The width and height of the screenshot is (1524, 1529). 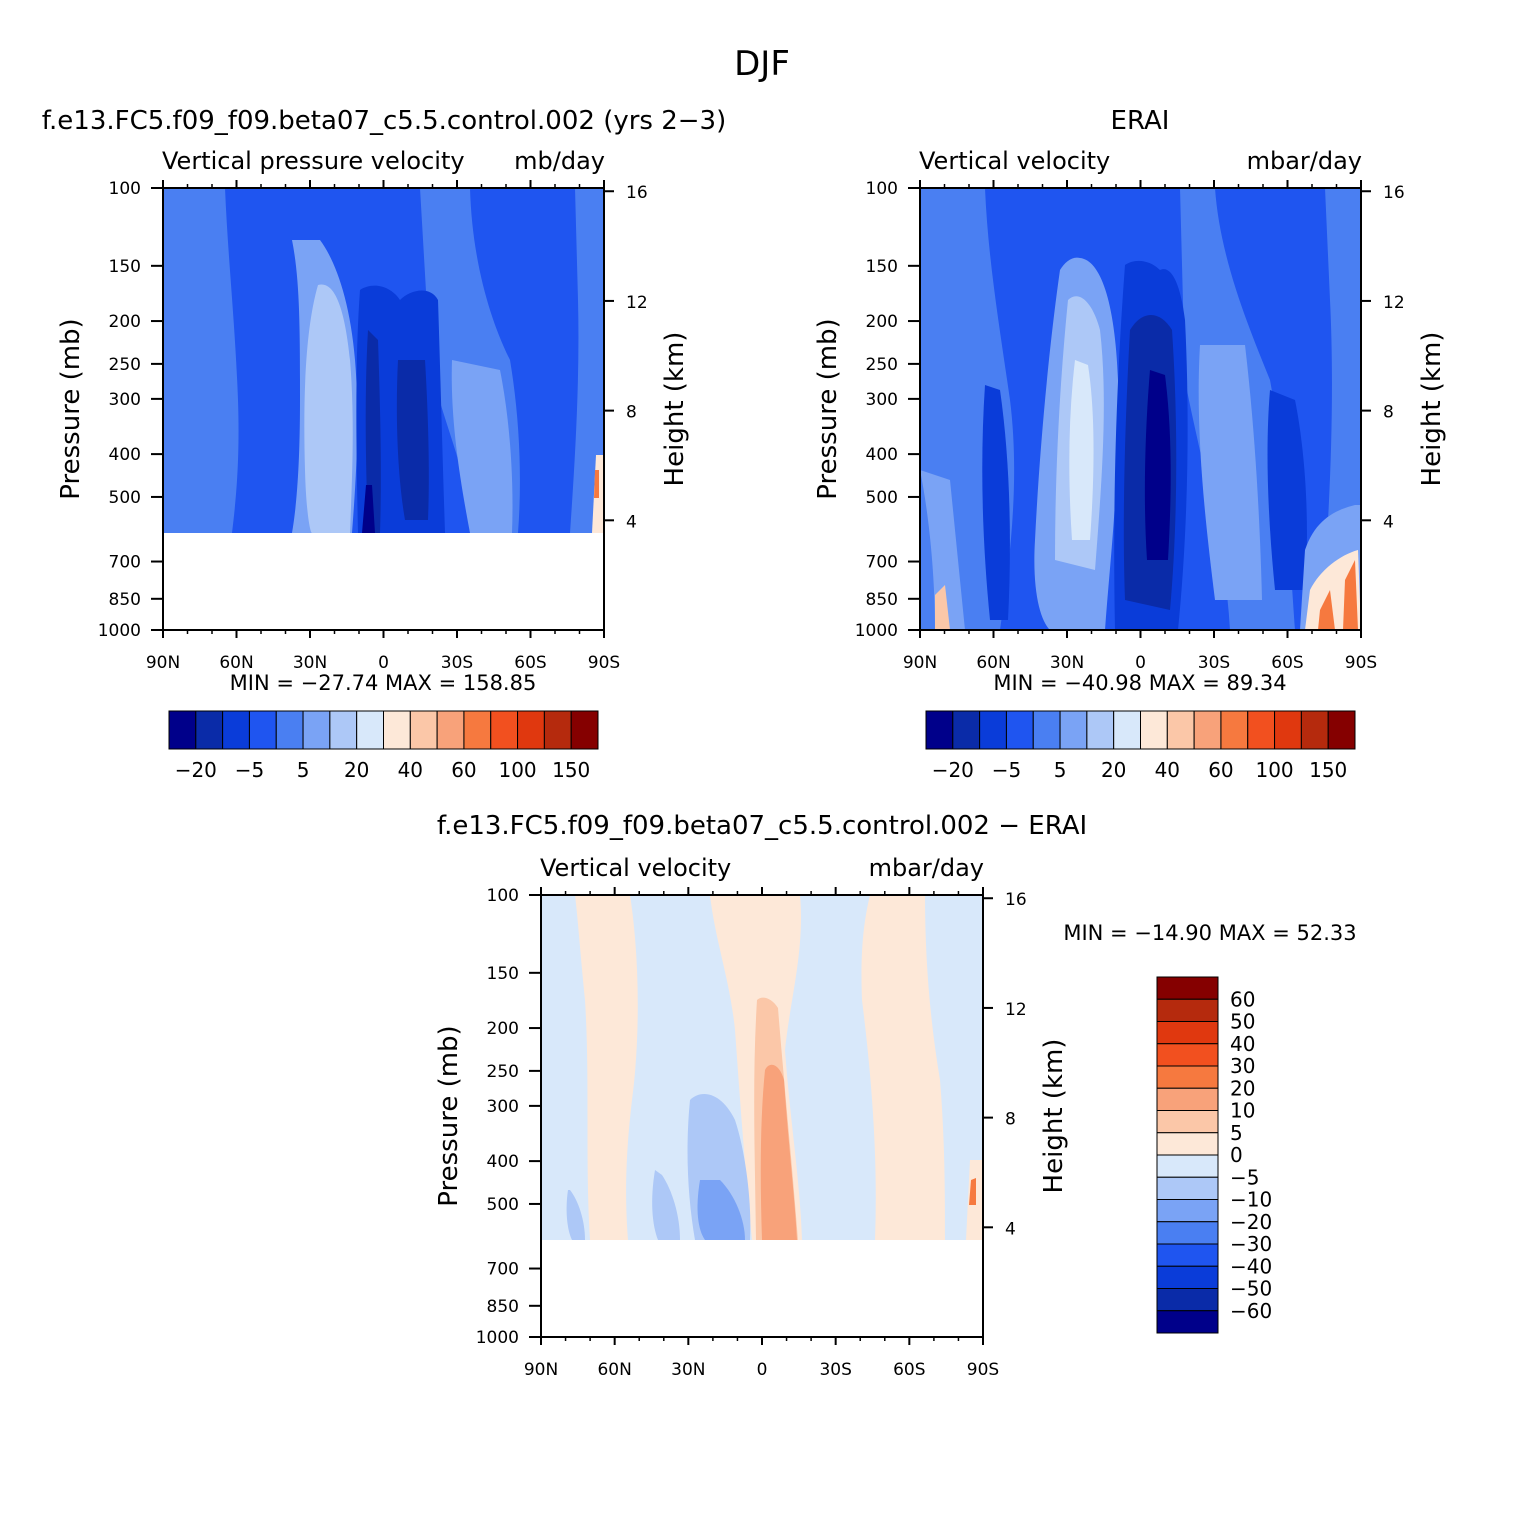 I want to click on panel-diff-ylabel: Pressure (mb), so click(x=449, y=1115).